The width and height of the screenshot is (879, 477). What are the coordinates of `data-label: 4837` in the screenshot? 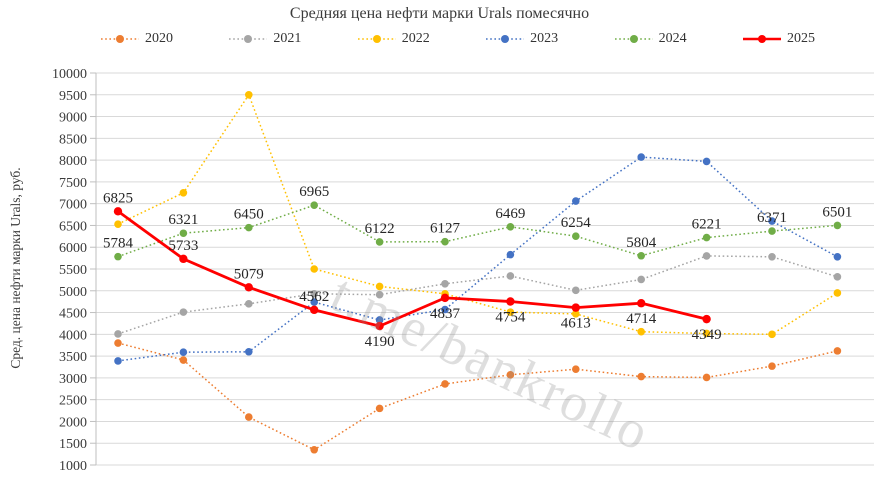 It's located at (445, 314).